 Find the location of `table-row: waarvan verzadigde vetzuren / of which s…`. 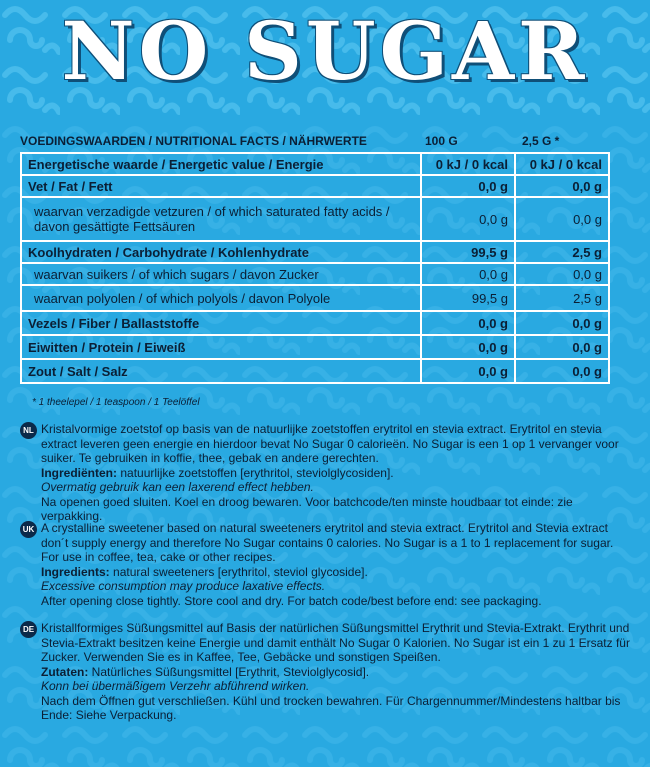

table-row: waarvan verzadigde vetzuren / of which s… is located at coordinates (315, 219).